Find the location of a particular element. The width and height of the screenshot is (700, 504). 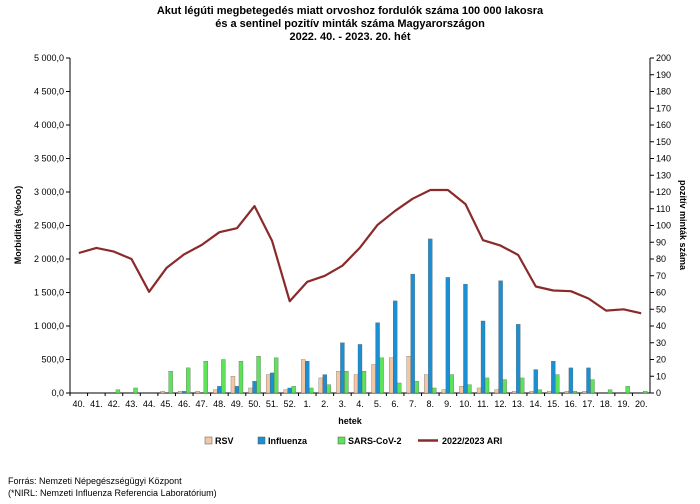

x-tick-label: 5. is located at coordinates (378, 404).